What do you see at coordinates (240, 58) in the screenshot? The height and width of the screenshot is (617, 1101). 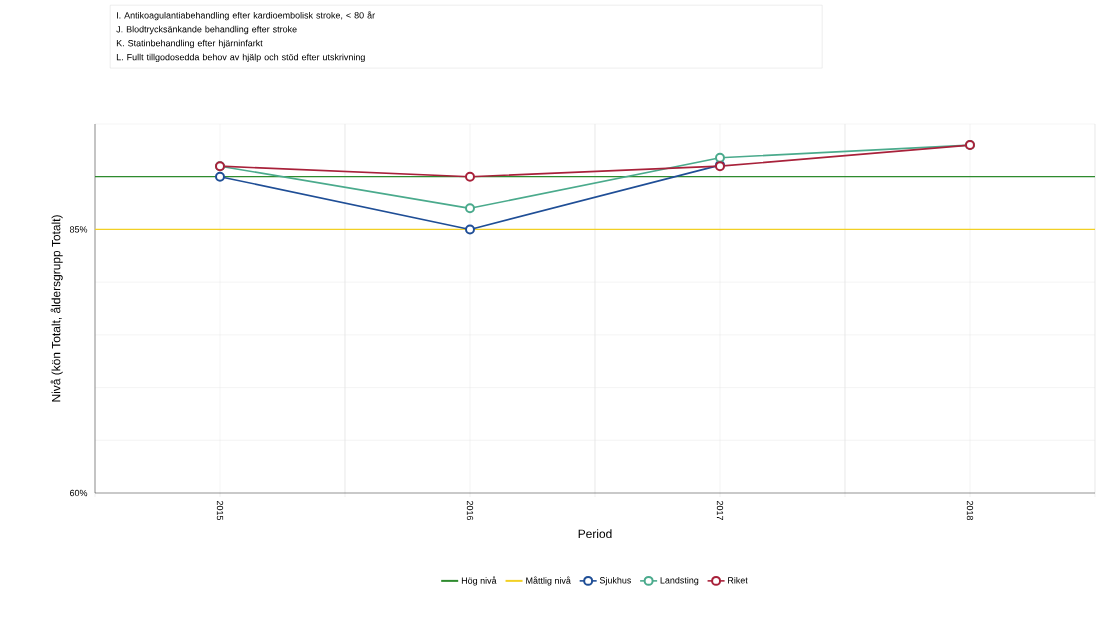 I see `text: L. Fullt tillgodosedda behov av hjälp och stöd efter utskrivning` at bounding box center [240, 58].